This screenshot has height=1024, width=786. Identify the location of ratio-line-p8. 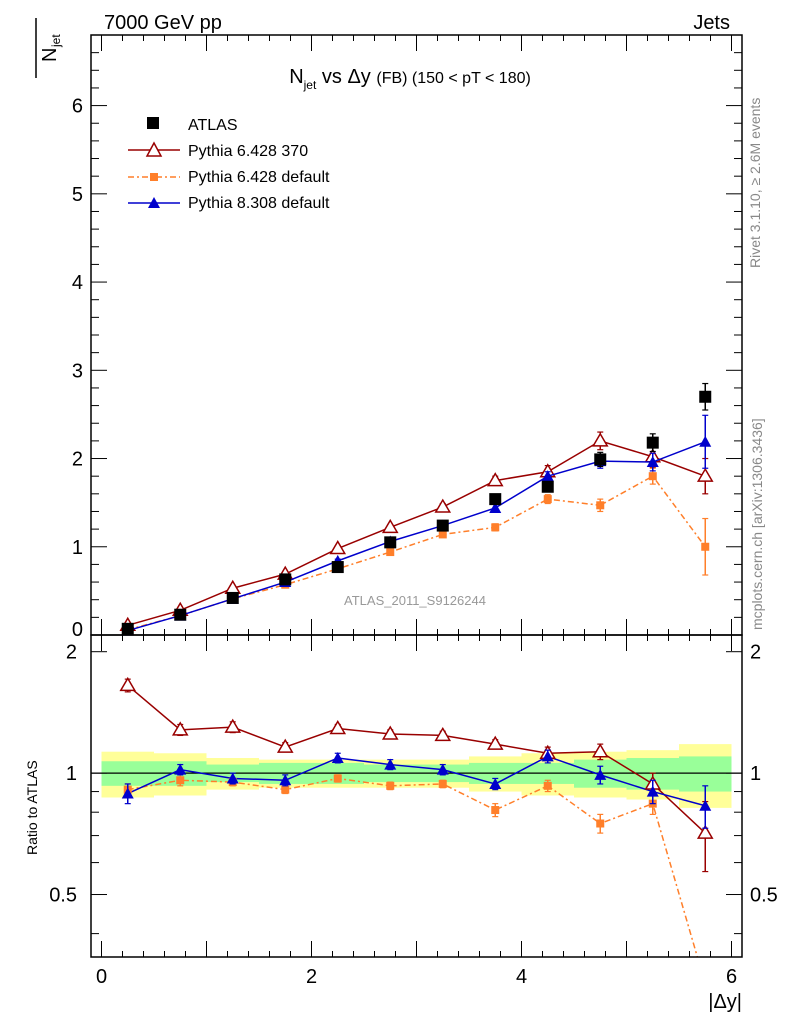
(416, 781).